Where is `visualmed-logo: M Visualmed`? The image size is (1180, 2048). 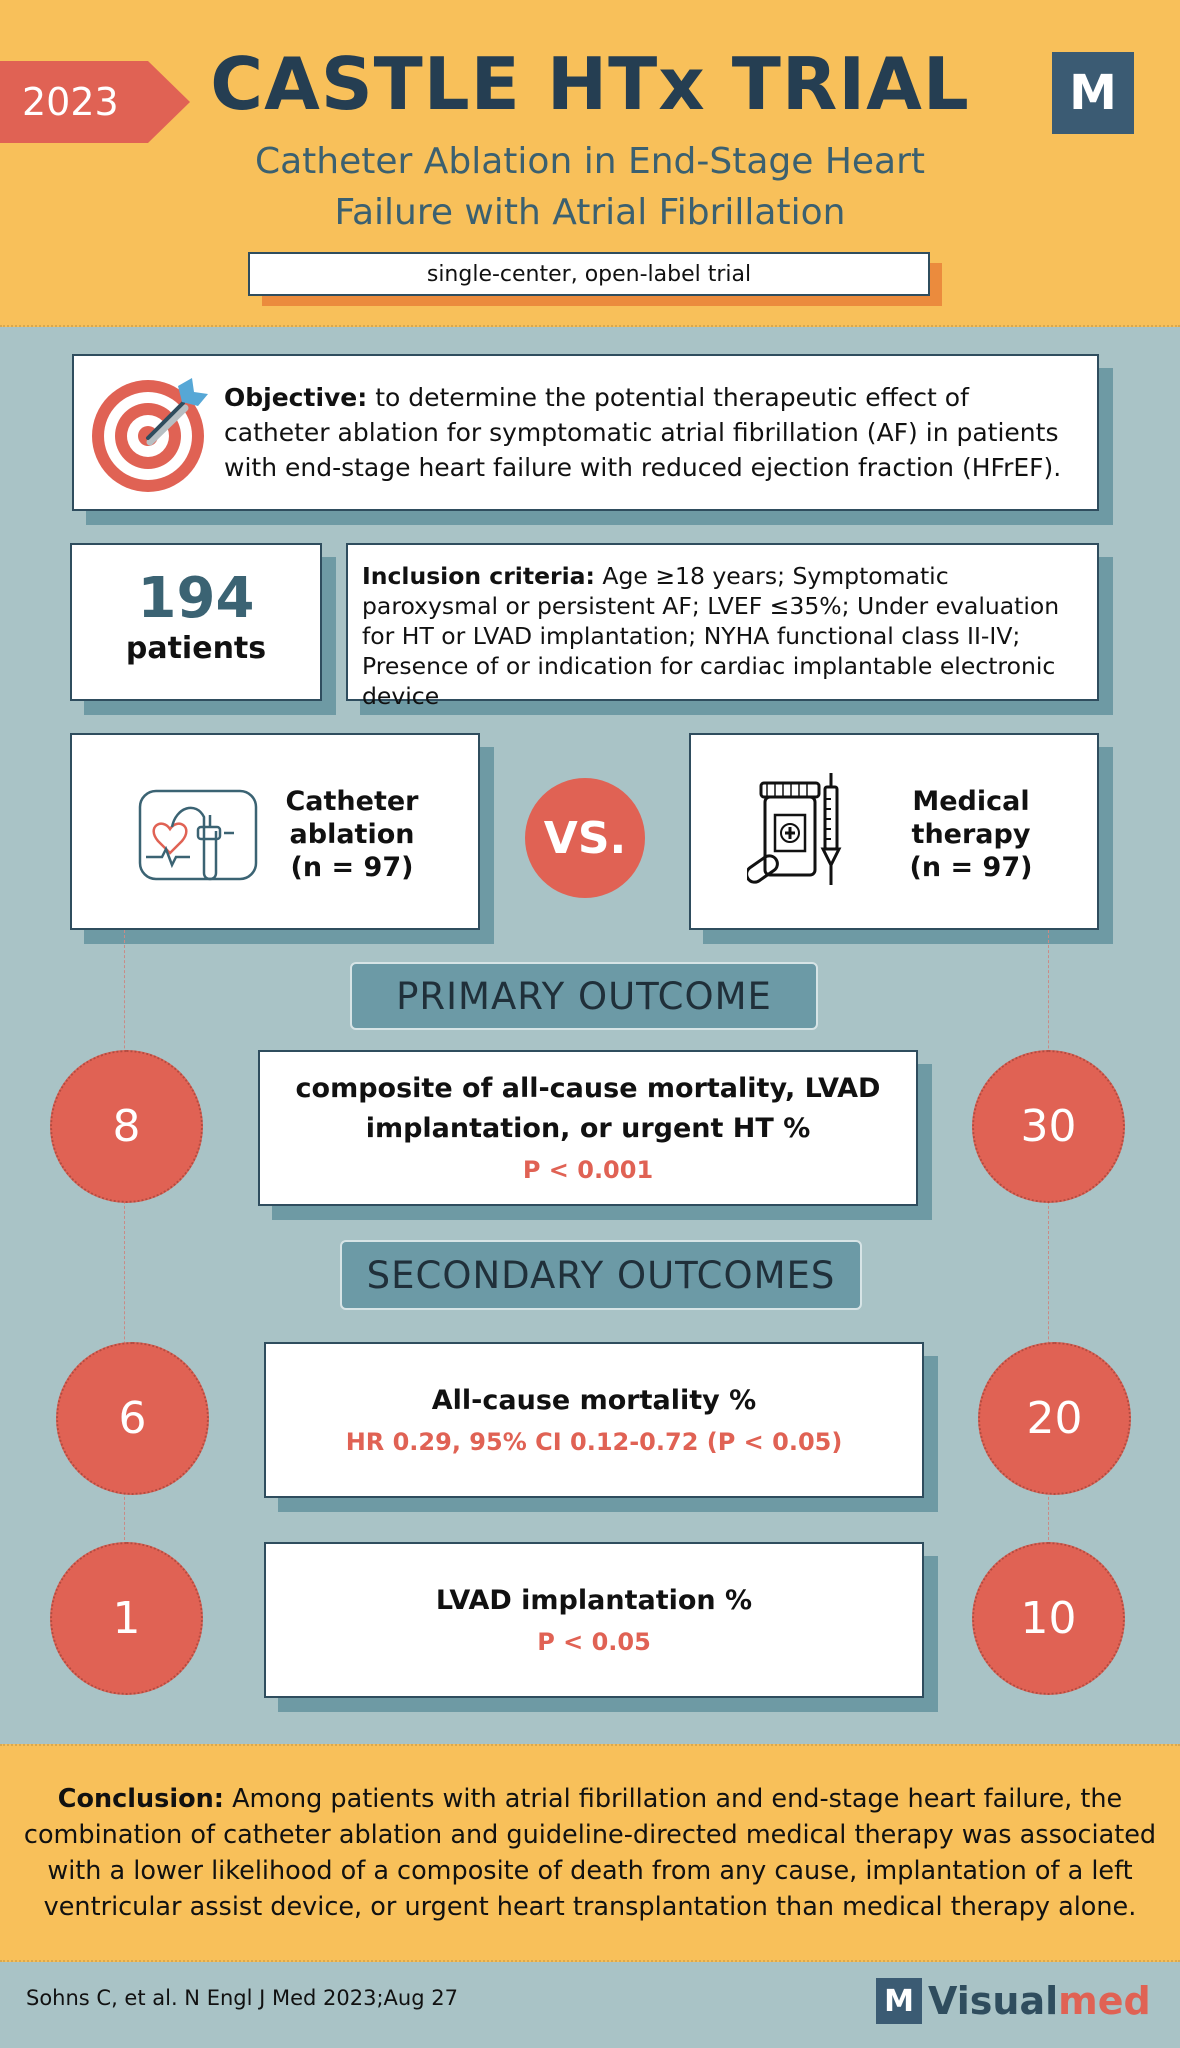 visualmed-logo: M Visualmed is located at coordinates (1013, 2001).